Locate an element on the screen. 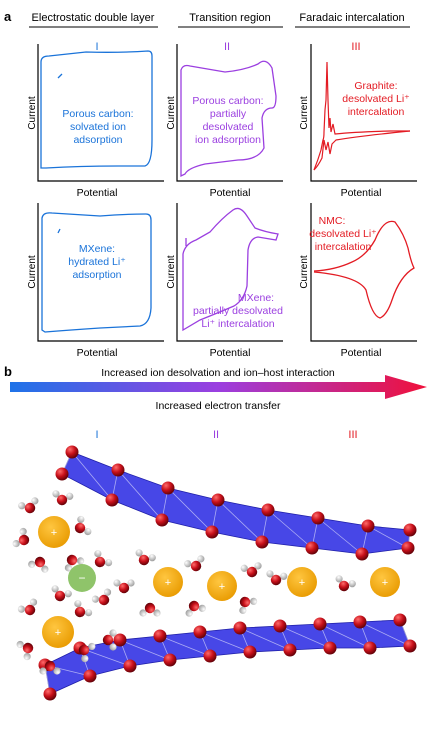 This screenshot has height=737, width=435. cv-curve-return is located at coordinates (362, 150).